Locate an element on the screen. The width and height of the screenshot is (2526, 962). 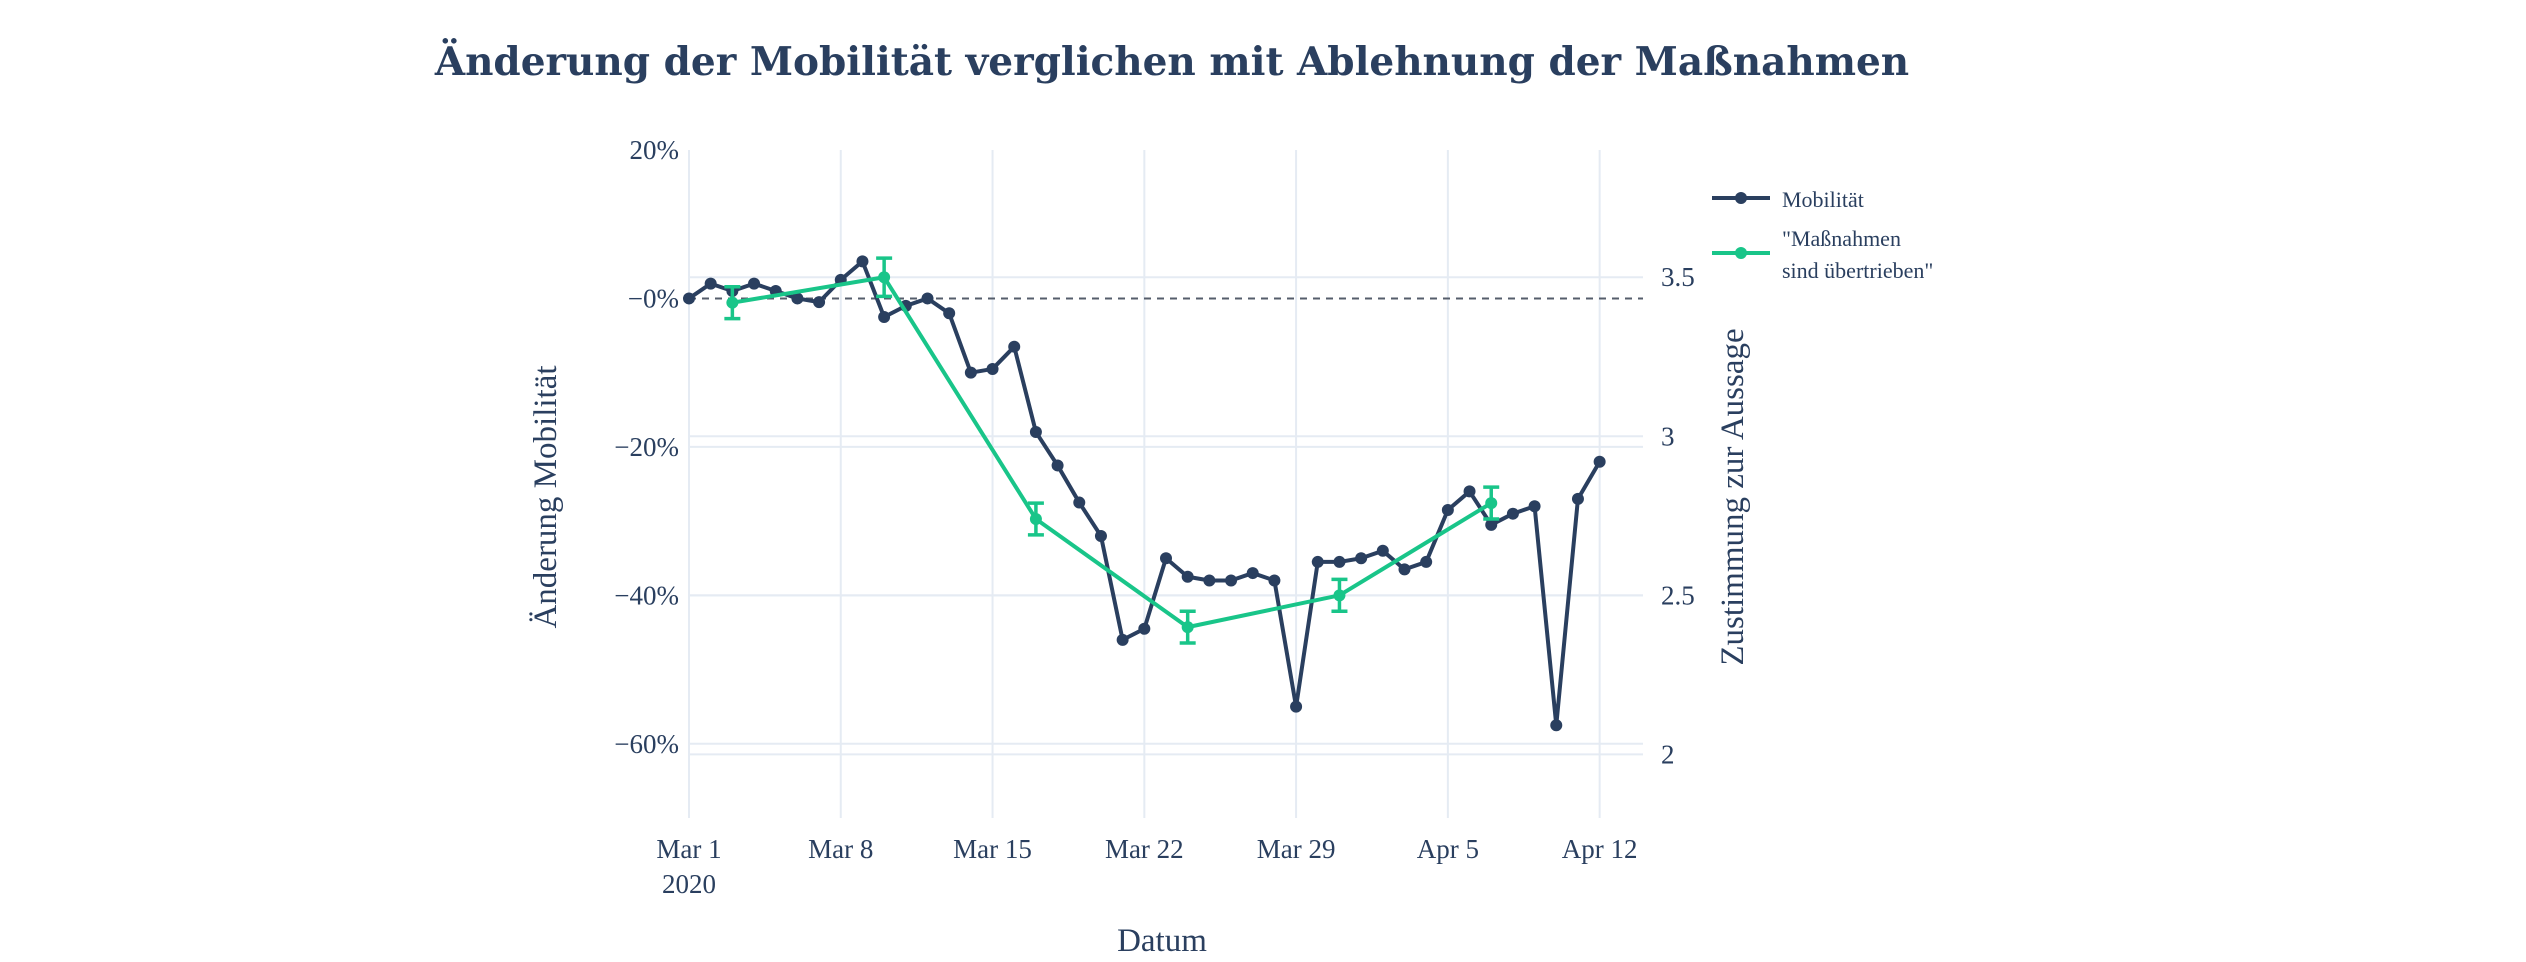
x-axis-title: Datum is located at coordinates (1162, 941).